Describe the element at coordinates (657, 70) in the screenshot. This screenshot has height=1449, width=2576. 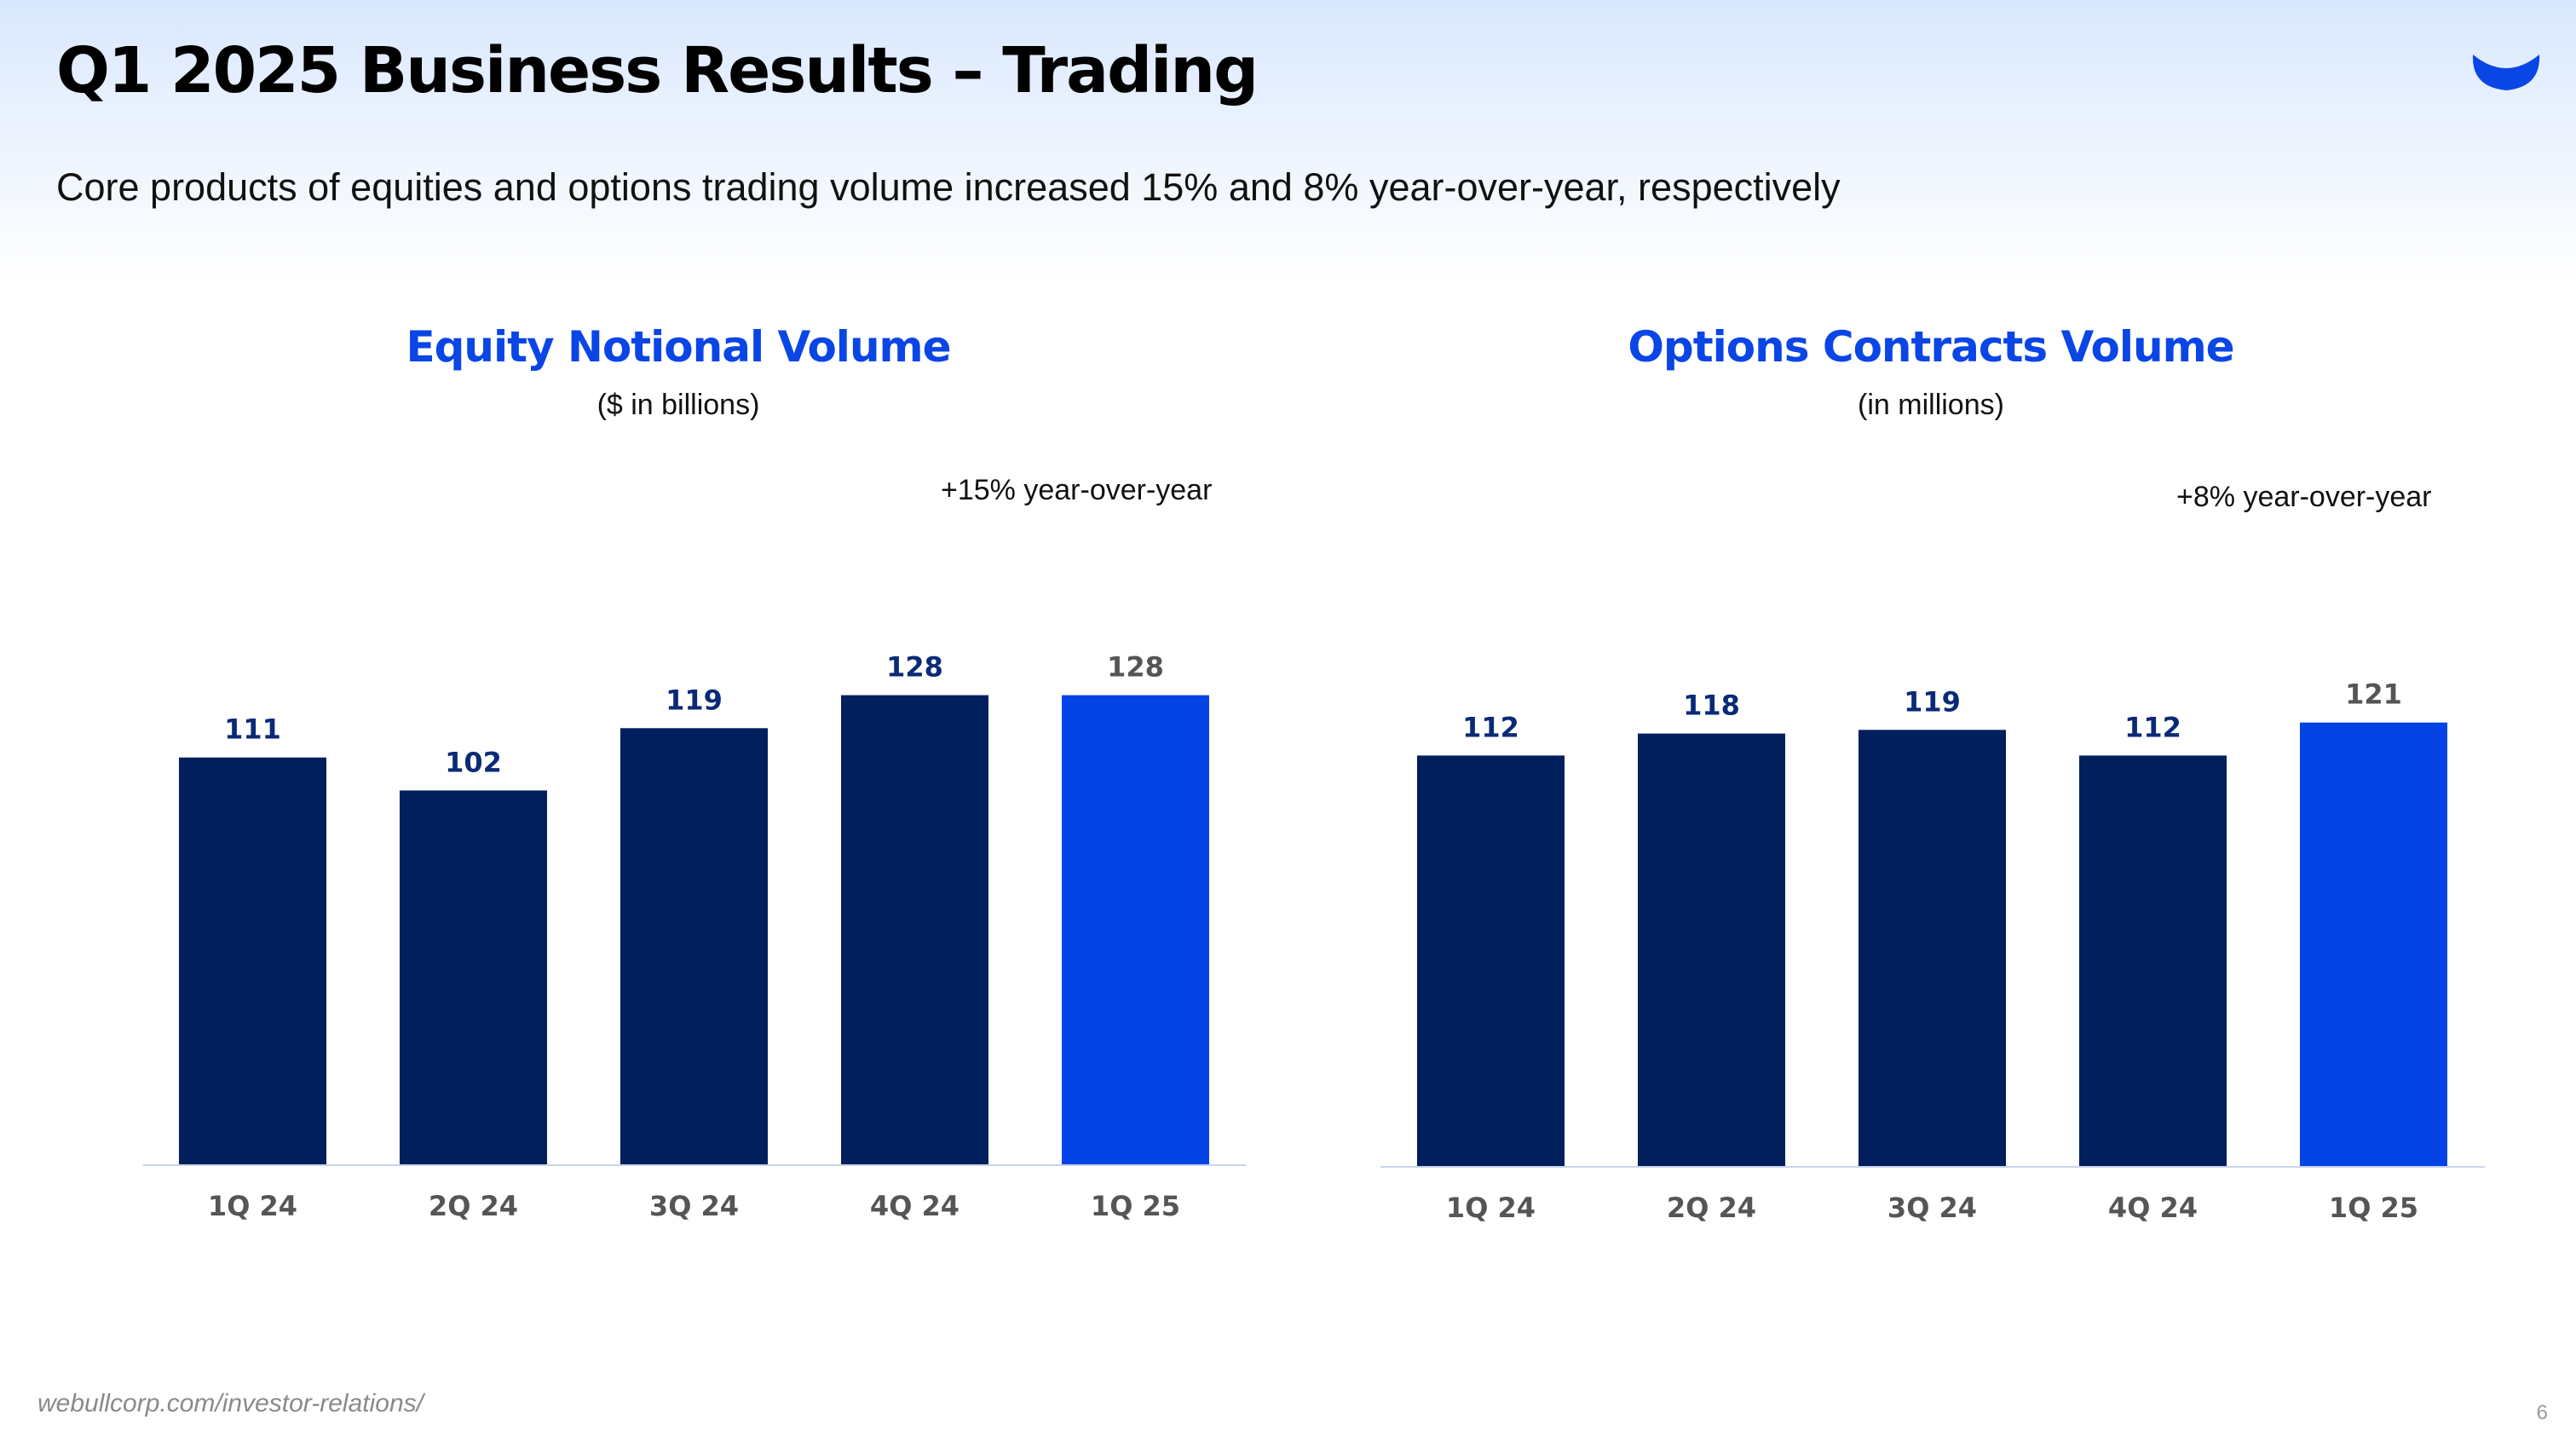
I see `page-title: Q1 2025 Business Results – Trading` at that location.